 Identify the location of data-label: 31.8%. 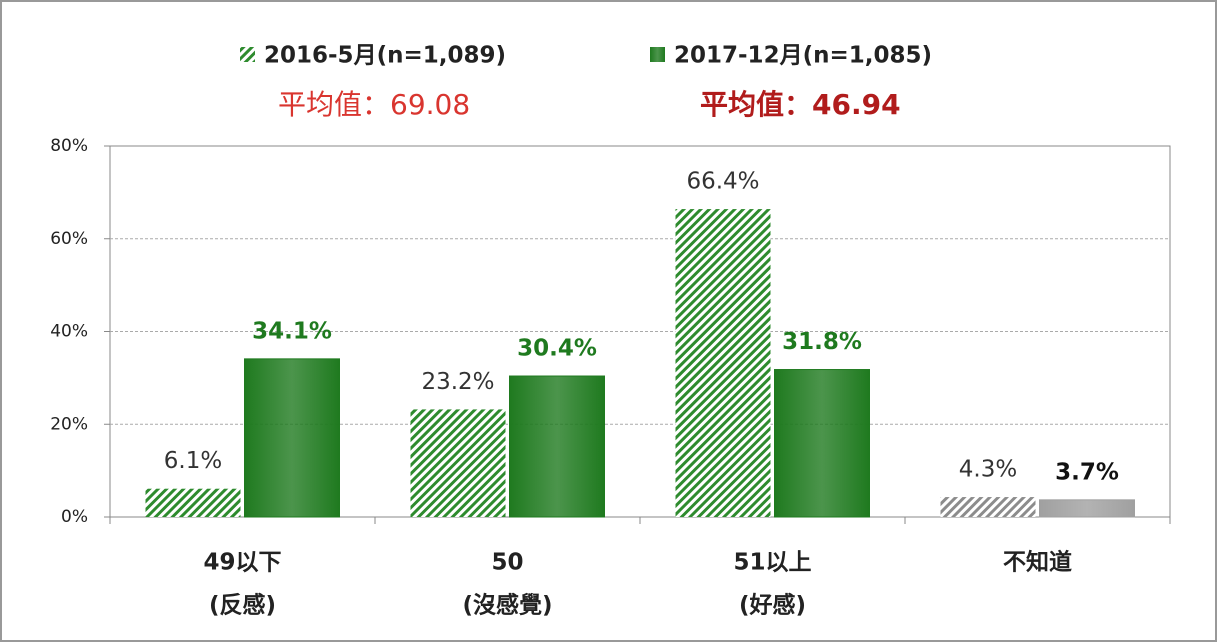
(822, 342).